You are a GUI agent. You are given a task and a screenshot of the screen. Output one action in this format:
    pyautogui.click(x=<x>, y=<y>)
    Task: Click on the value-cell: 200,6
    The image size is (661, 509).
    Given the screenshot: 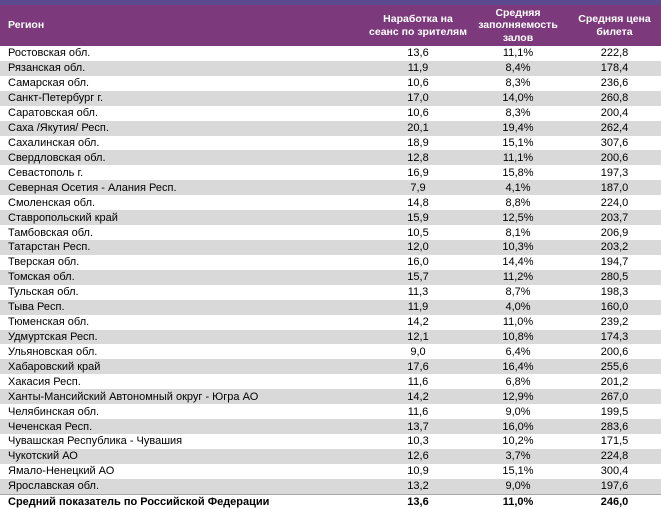 What is the action you would take?
    pyautogui.click(x=614, y=351)
    